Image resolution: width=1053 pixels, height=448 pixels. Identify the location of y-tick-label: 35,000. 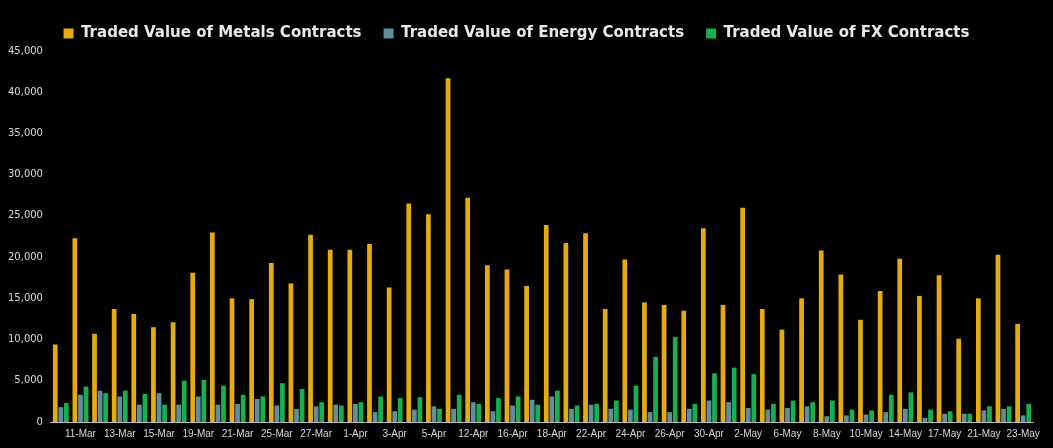
(25, 133).